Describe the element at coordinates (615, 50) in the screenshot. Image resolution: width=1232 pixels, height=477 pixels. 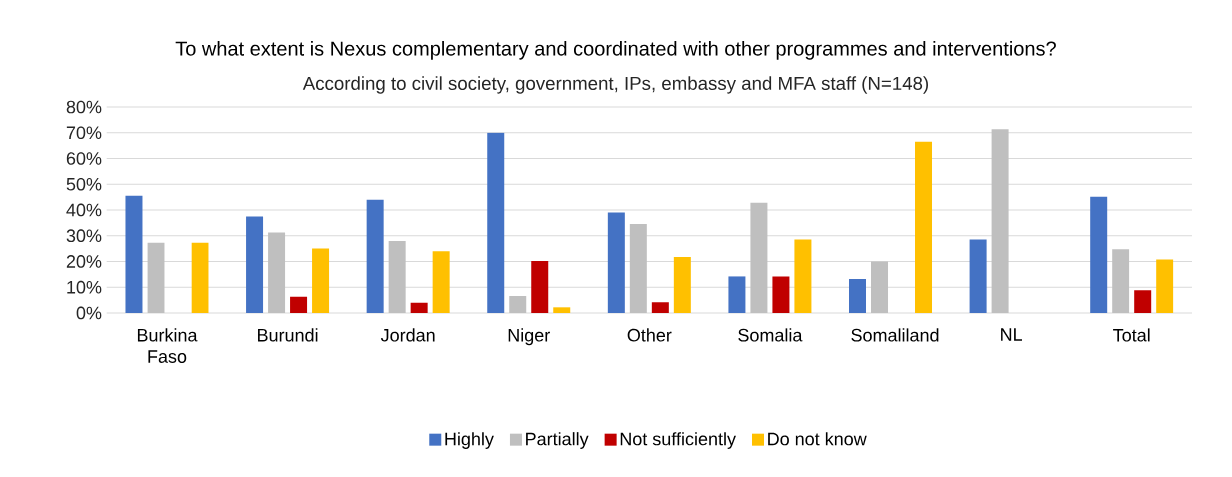
I see `chart-title: To what extent is Nexus complementary and coordinated with other programmes and interventions?` at that location.